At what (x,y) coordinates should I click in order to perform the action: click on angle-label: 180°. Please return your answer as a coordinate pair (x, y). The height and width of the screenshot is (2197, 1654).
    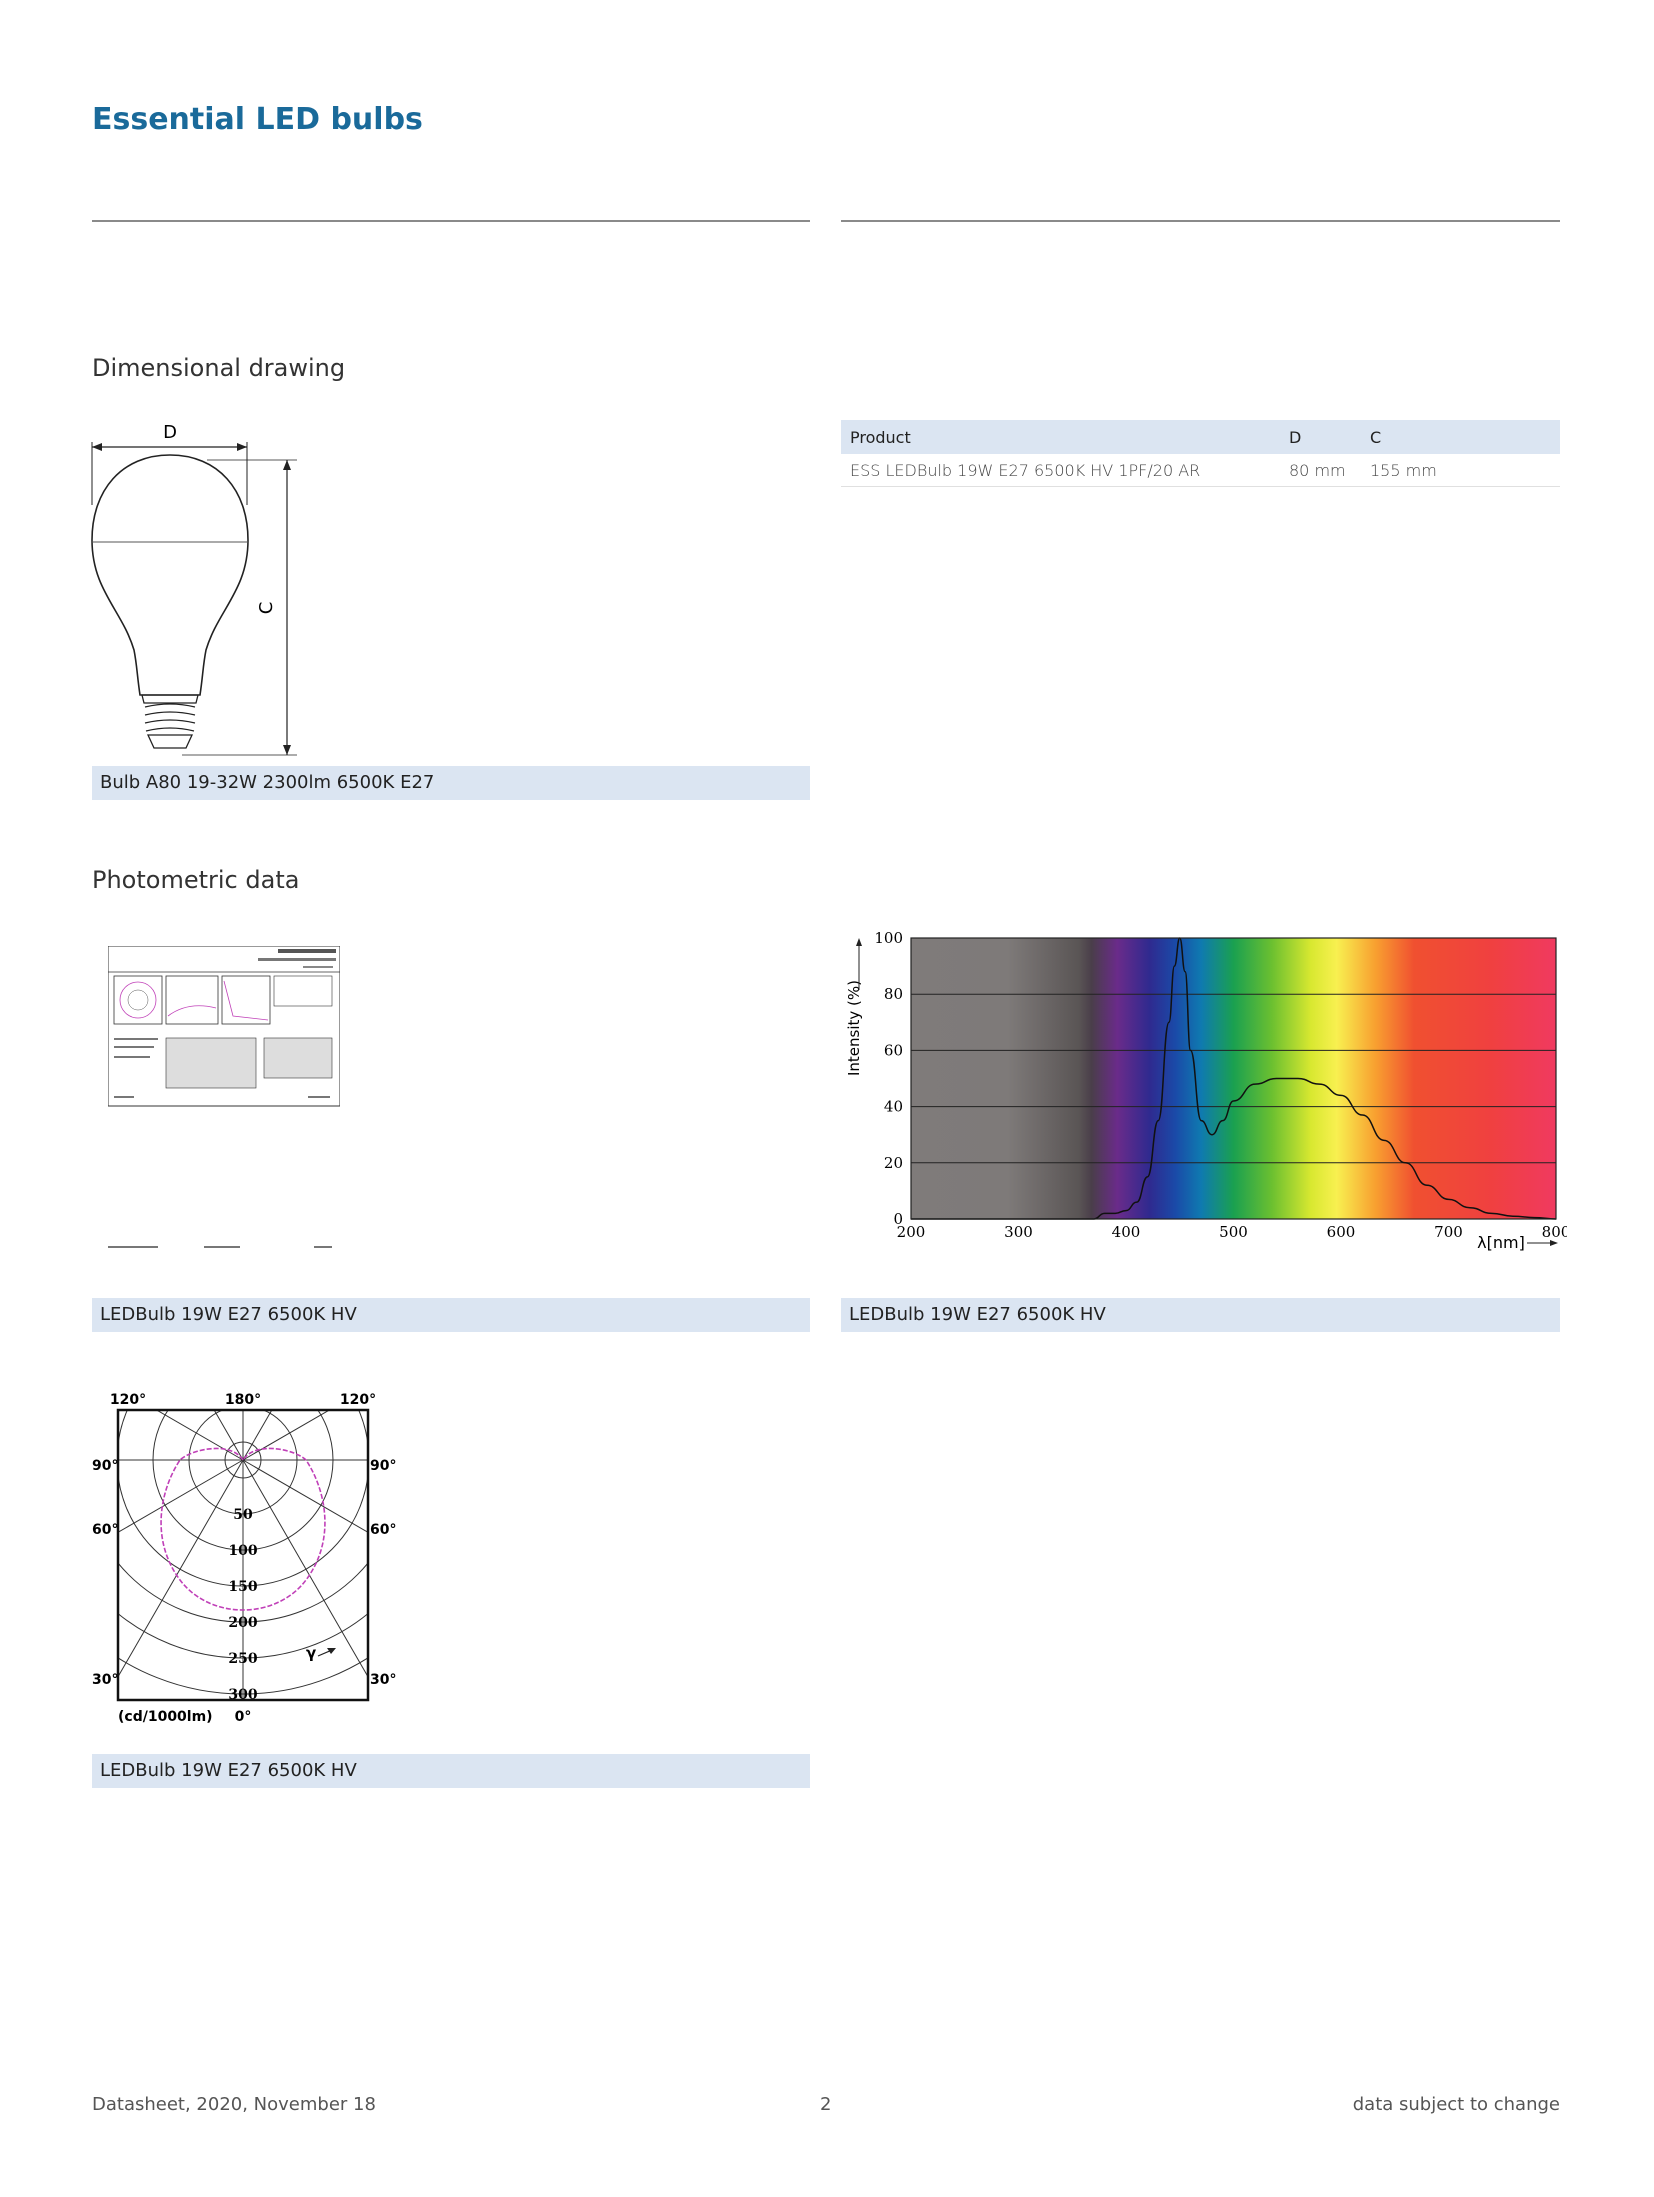
    Looking at the image, I should click on (243, 1400).